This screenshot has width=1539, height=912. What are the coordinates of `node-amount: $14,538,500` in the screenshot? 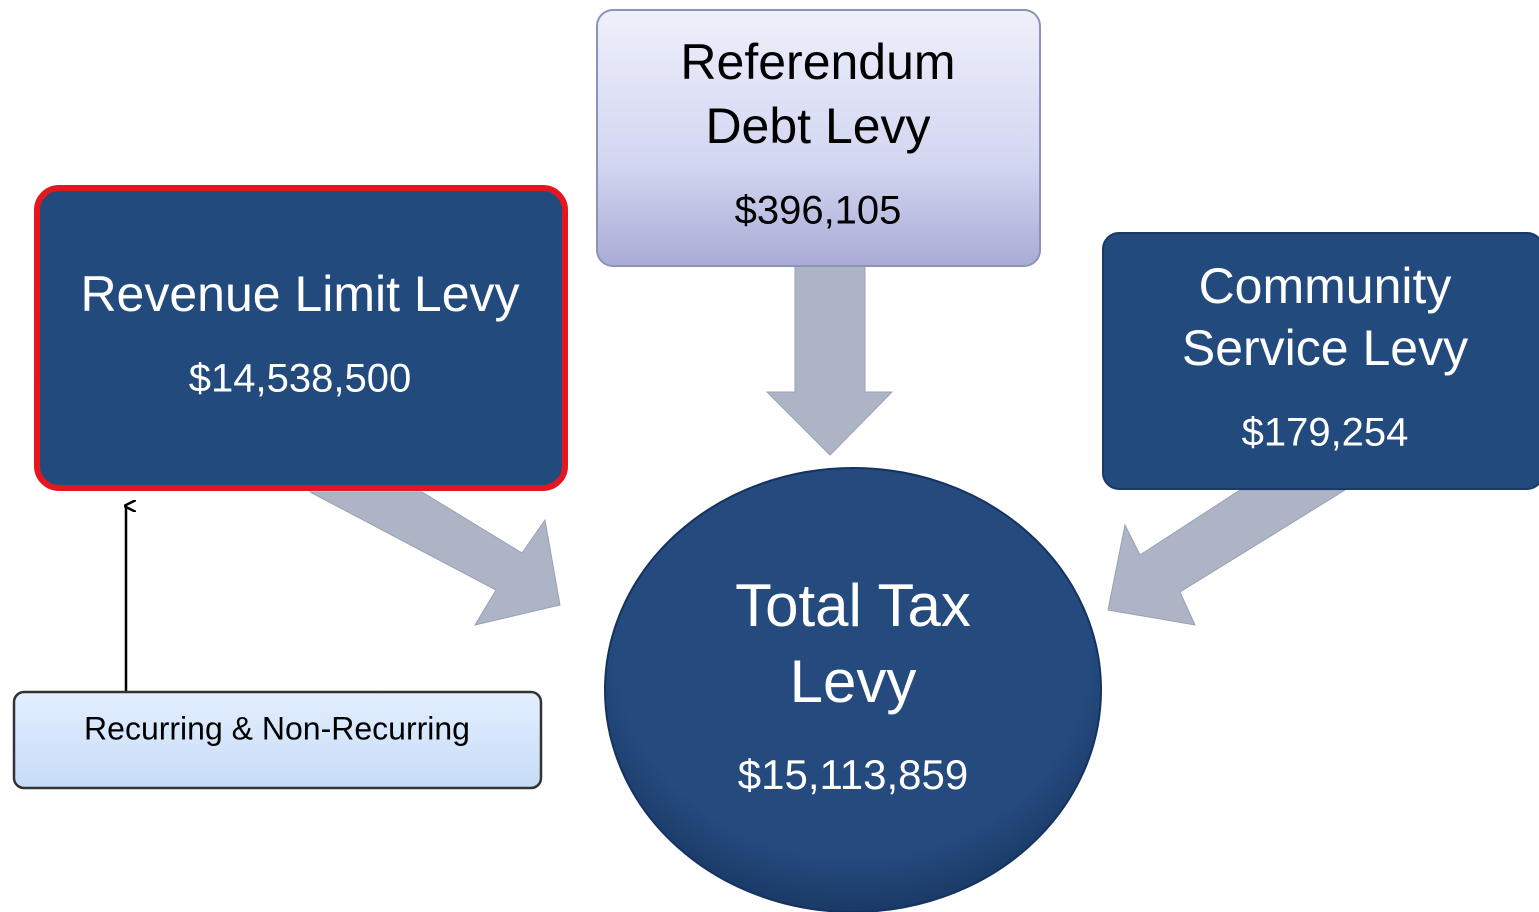 It's located at (300, 379).